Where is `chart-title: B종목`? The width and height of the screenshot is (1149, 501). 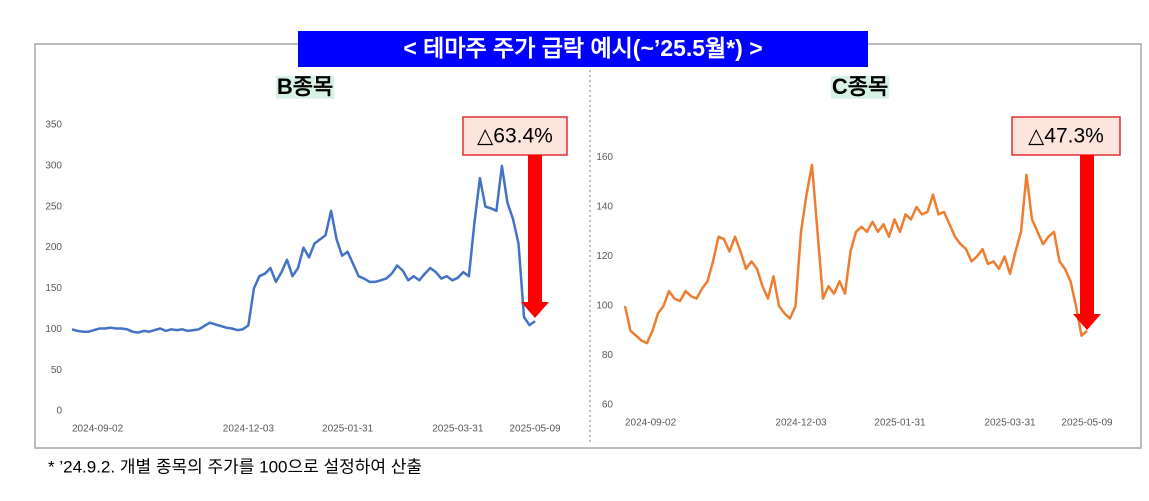
chart-title: B종목 is located at coordinates (305, 86).